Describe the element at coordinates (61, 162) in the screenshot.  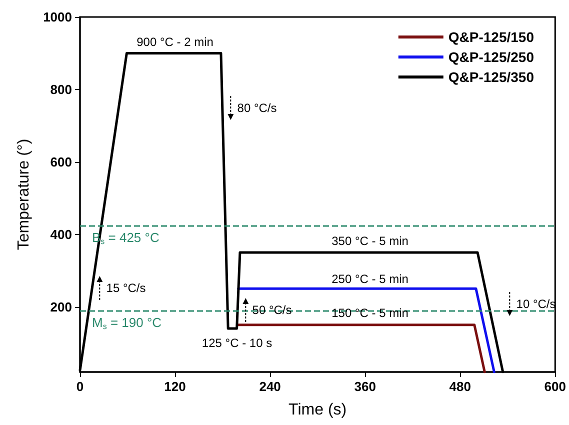
I see `y-tick-label: 600` at that location.